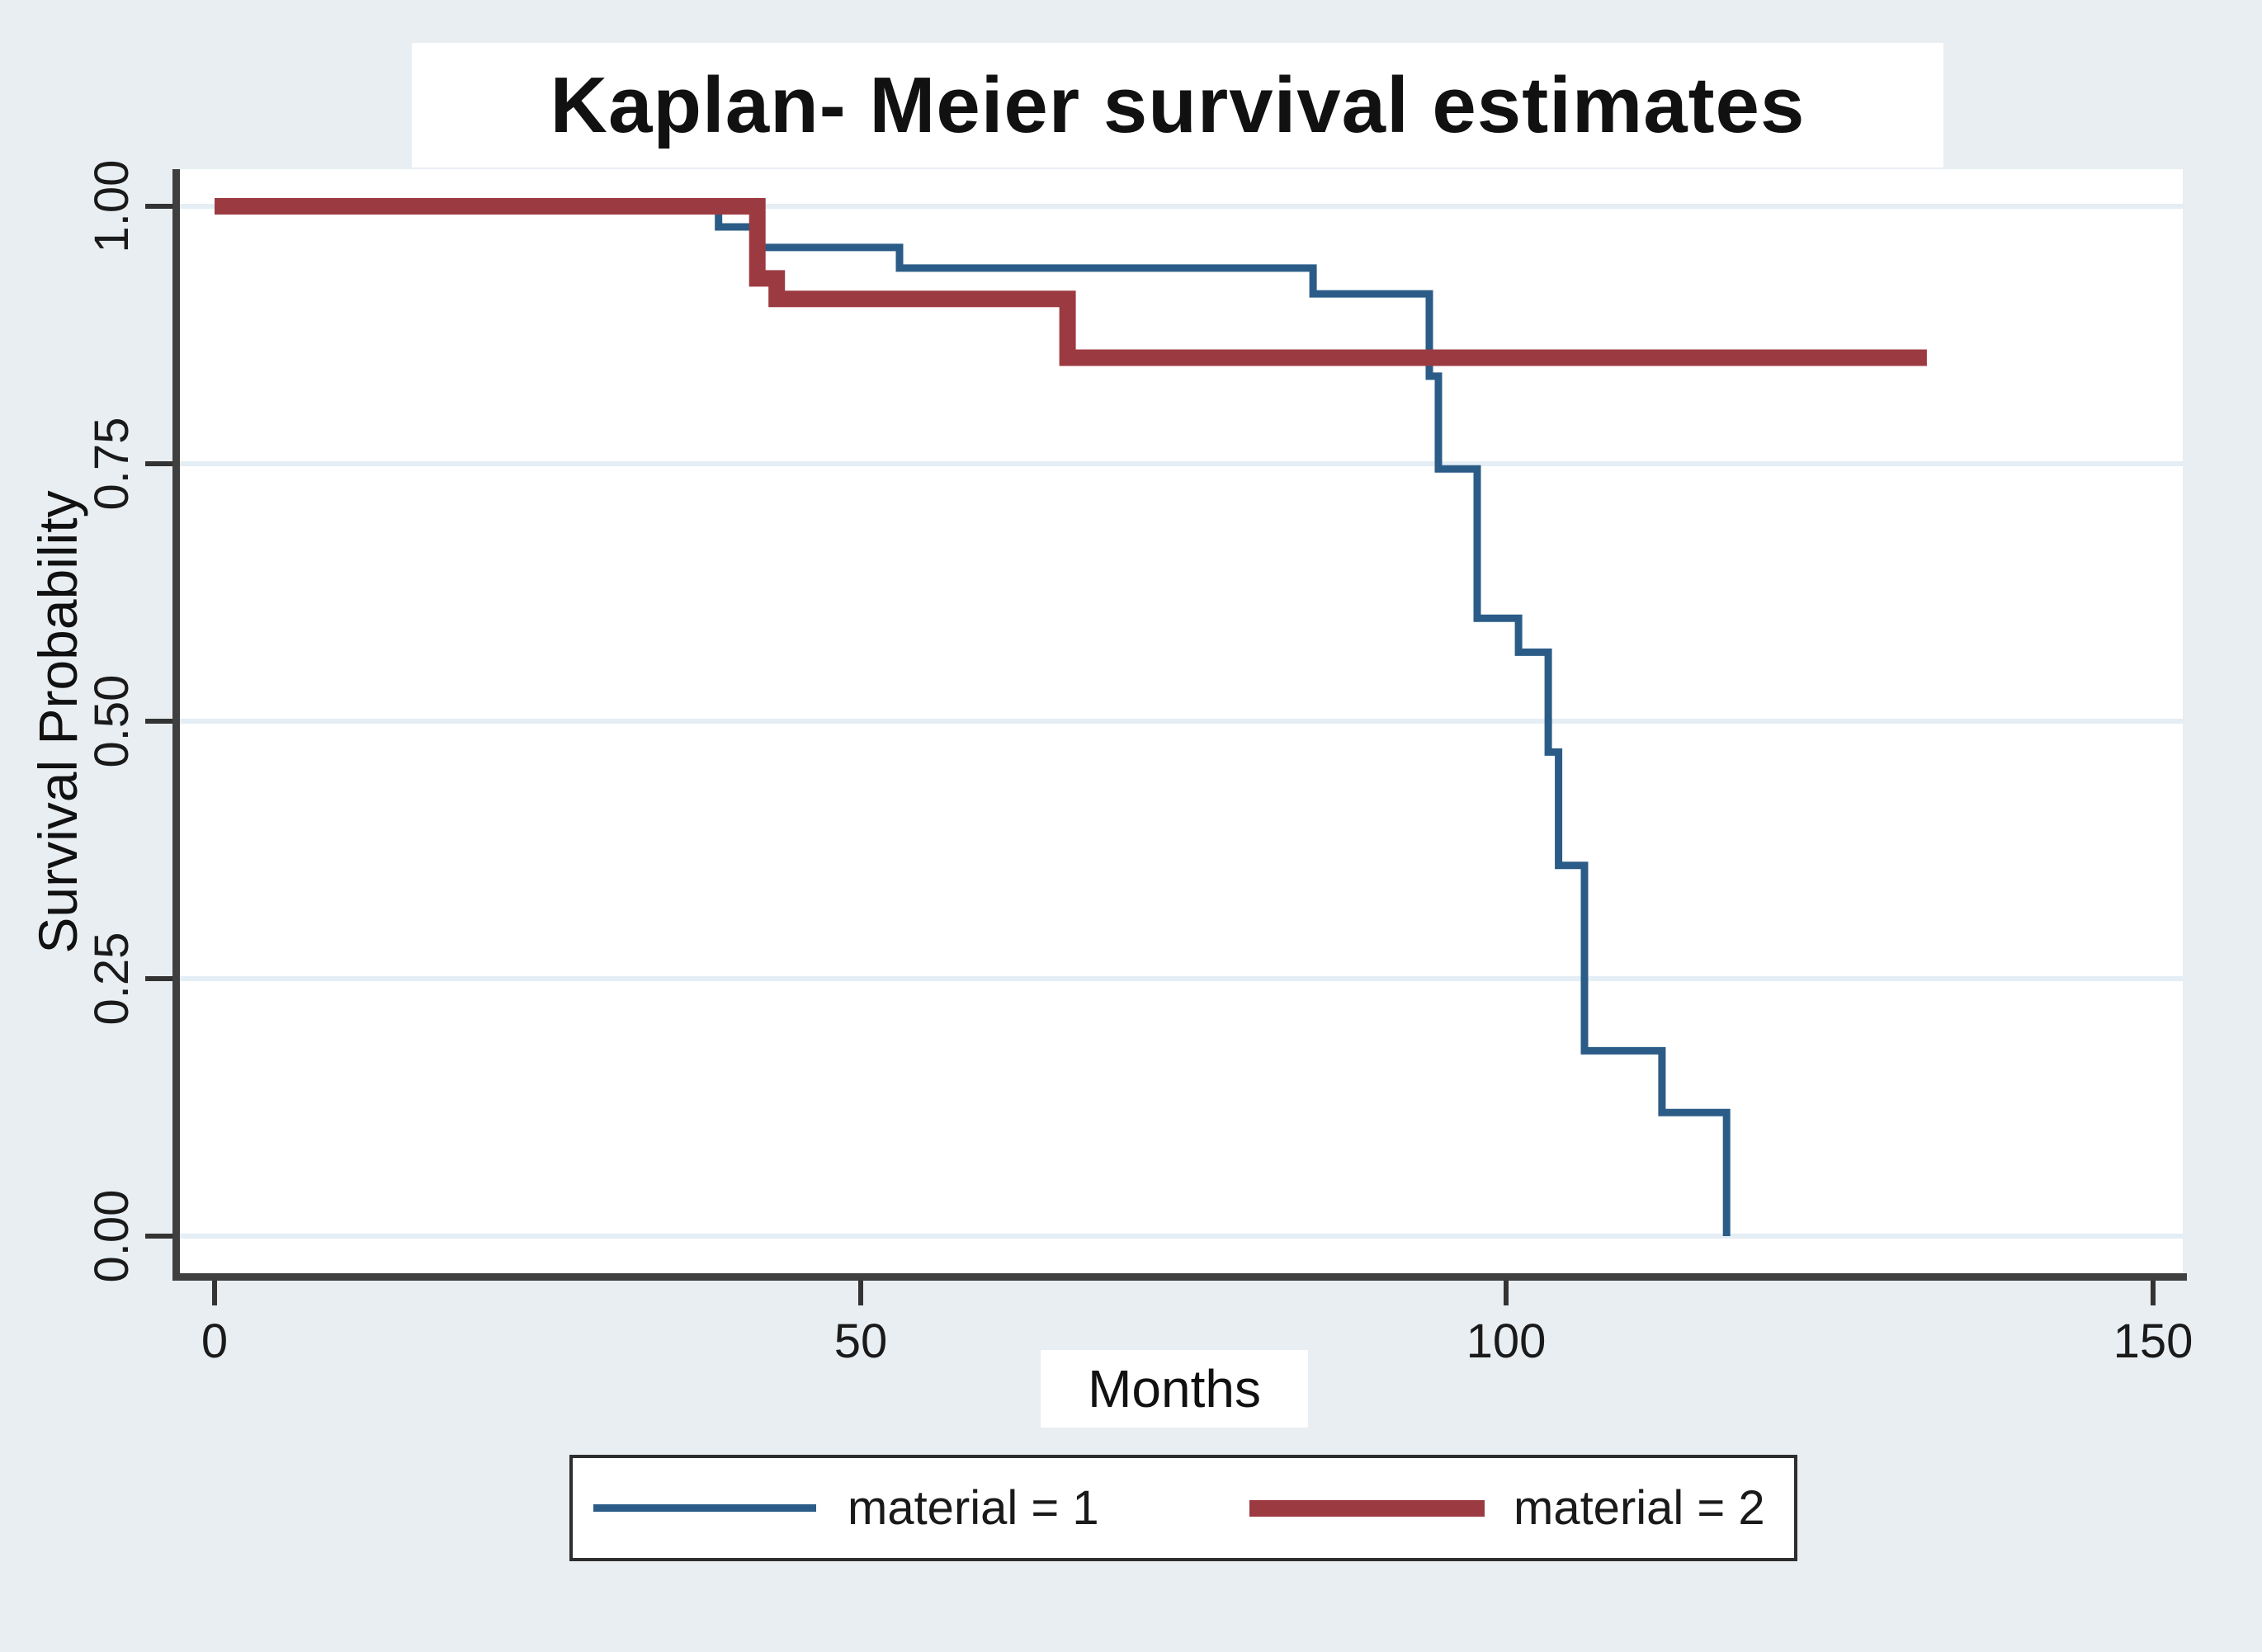 The image size is (2262, 1652). I want to click on y-tick-1.00, so click(158, 207).